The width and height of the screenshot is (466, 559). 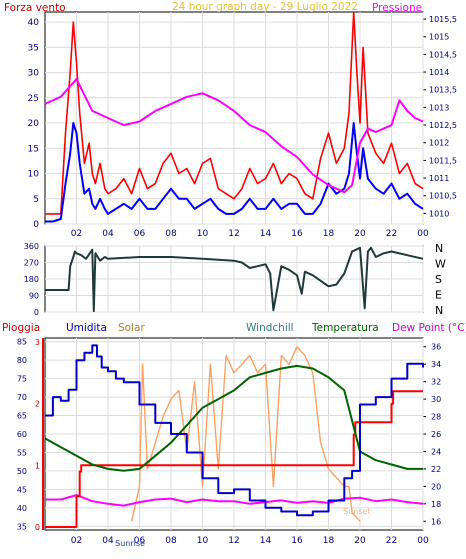 What do you see at coordinates (436, 382) in the screenshot?
I see `temperature-tick-label: 32` at bounding box center [436, 382].